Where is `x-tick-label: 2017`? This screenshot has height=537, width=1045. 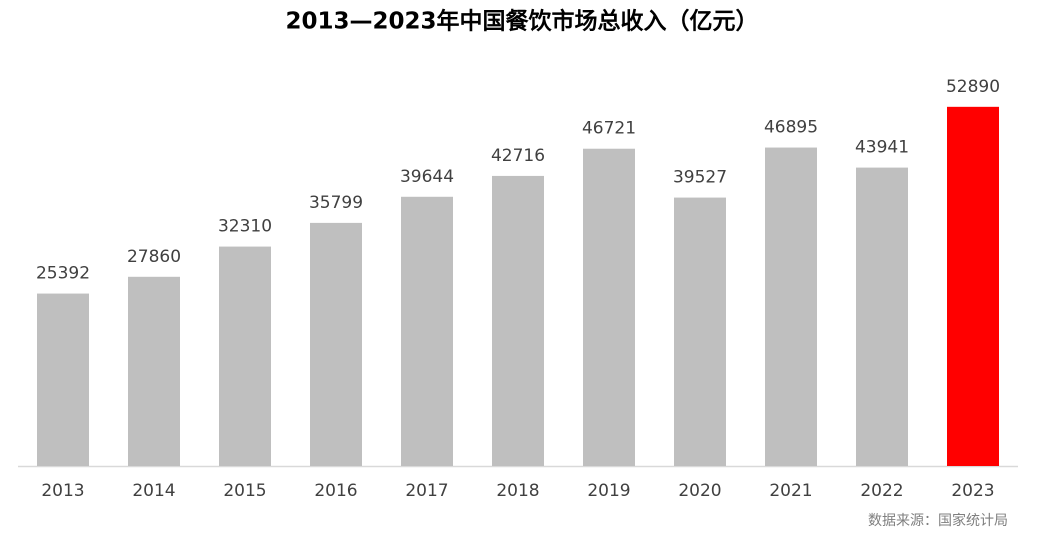
x-tick-label: 2017 is located at coordinates (426, 491).